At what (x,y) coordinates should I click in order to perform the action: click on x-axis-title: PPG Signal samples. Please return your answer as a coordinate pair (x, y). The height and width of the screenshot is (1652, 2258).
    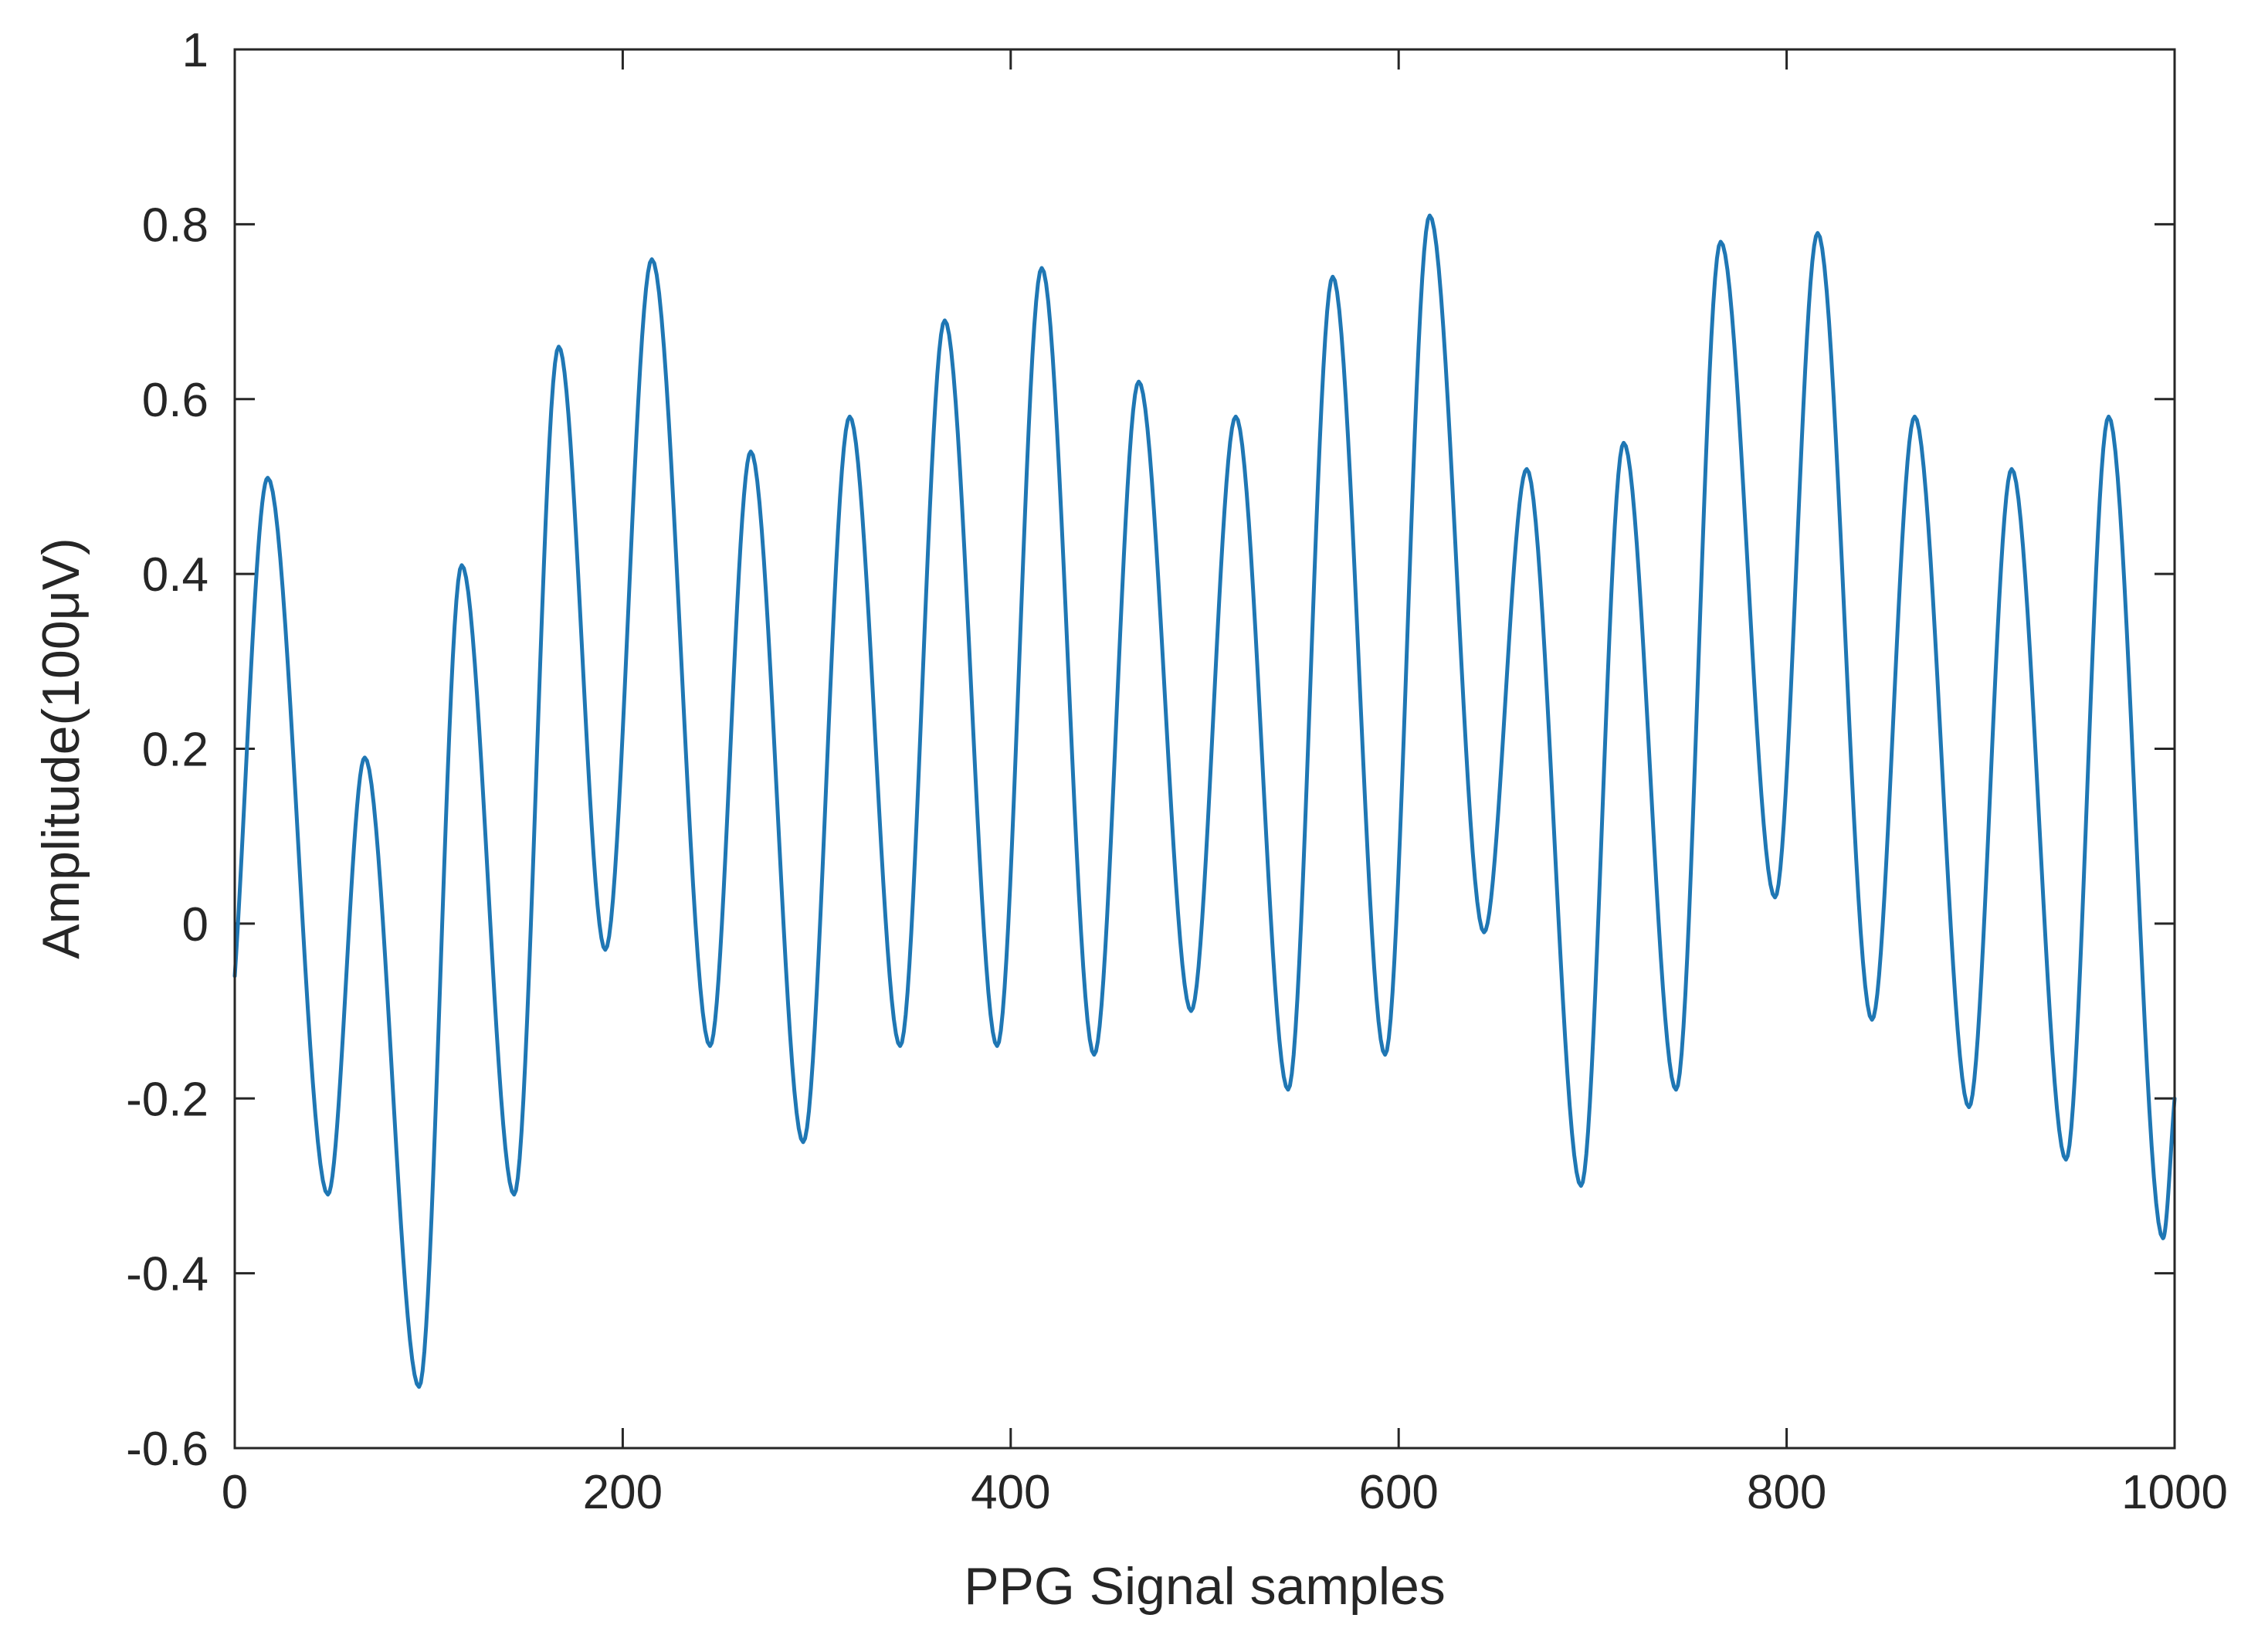
    Looking at the image, I should click on (1205, 1586).